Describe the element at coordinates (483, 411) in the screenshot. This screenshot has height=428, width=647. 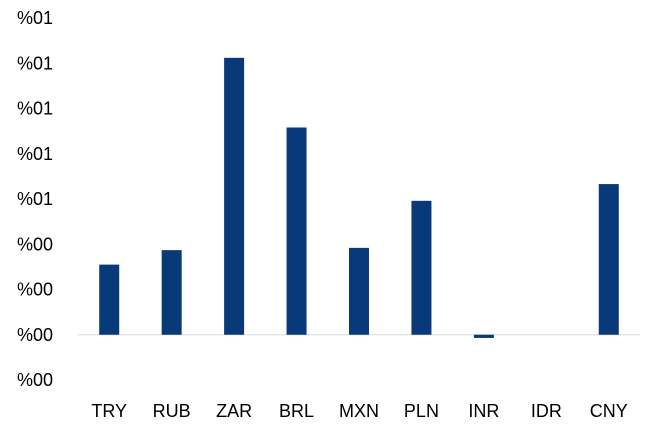
I see `x-tick-label-inr: INR` at that location.